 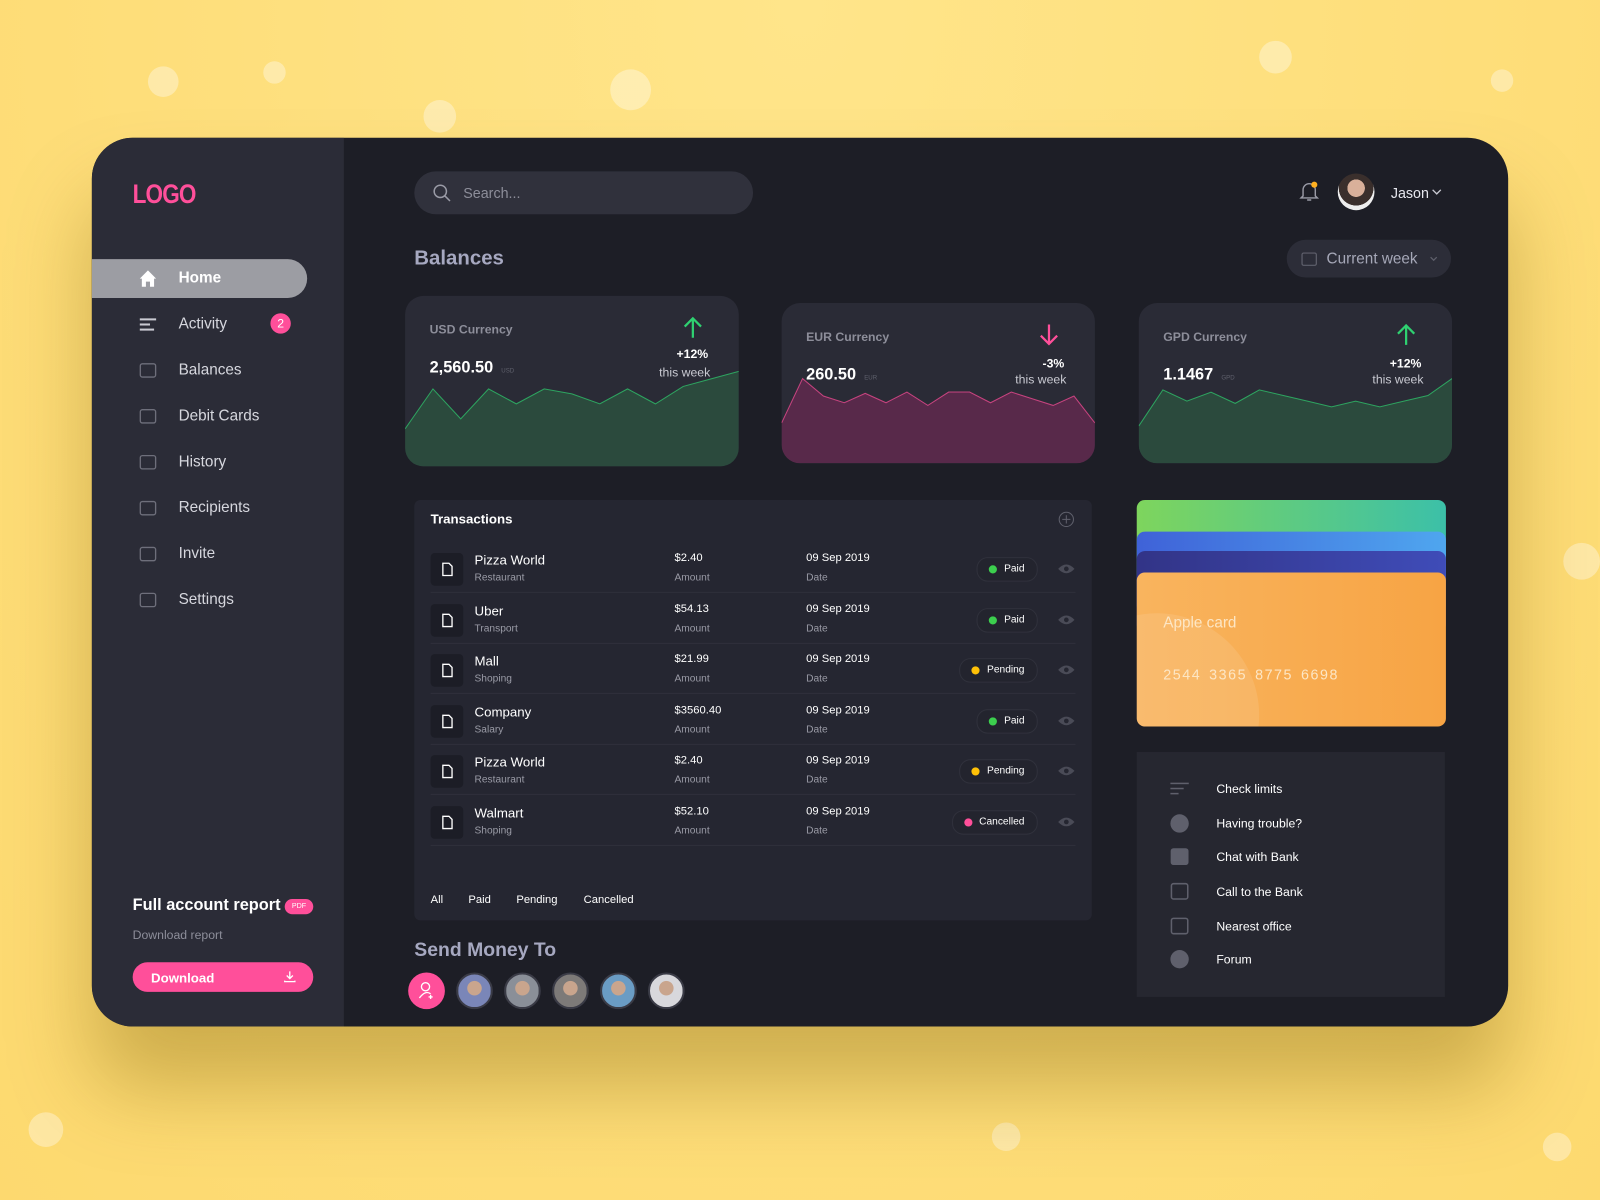 I want to click on status-pill: Pending, so click(x=998, y=771).